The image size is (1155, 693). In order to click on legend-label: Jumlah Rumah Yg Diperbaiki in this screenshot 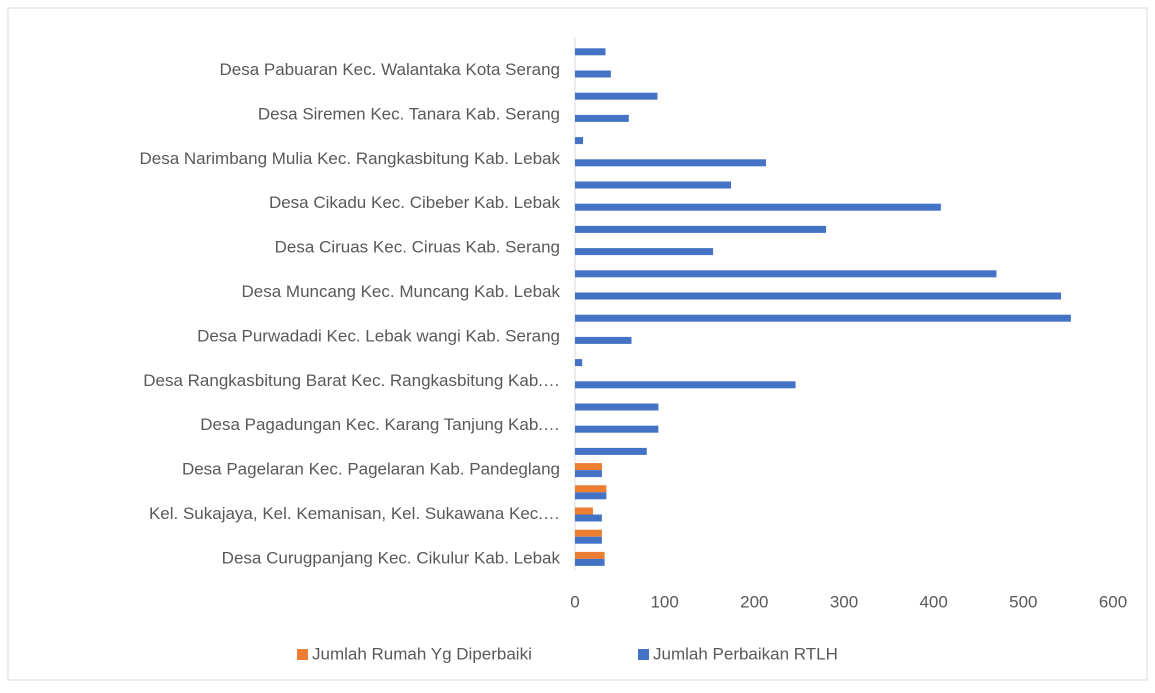, I will do `click(422, 653)`.